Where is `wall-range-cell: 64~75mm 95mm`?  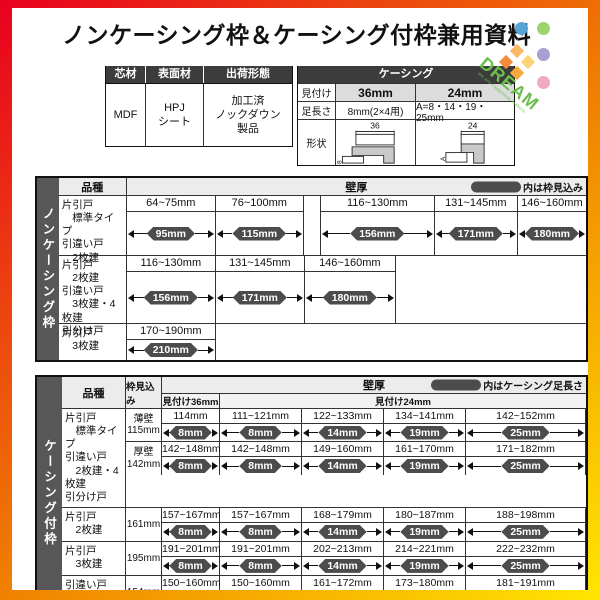
wall-range-cell: 64~75mm 95mm is located at coordinates (171, 225).